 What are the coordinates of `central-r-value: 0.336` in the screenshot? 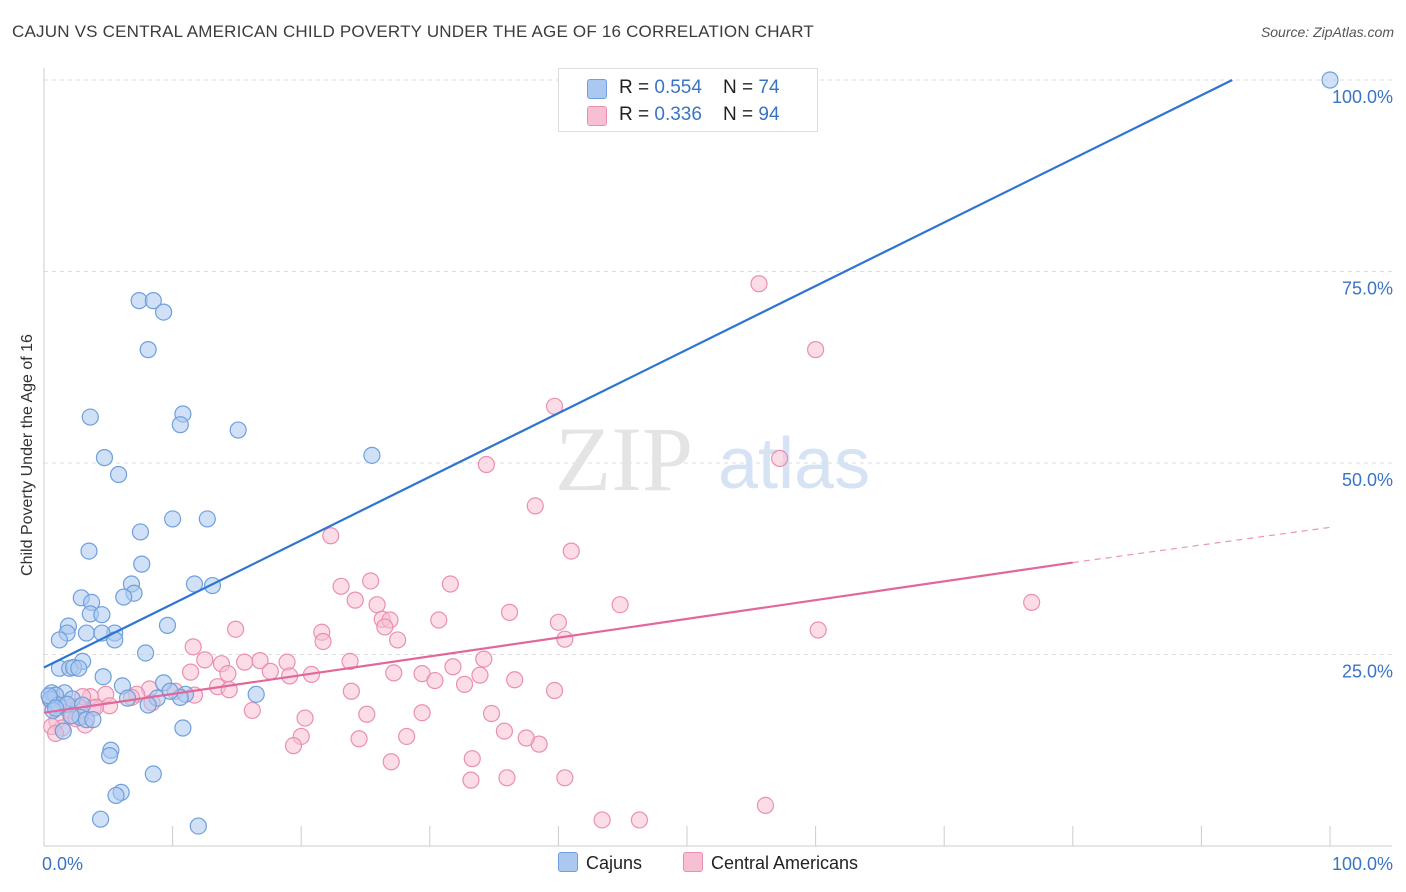 It's located at (678, 114).